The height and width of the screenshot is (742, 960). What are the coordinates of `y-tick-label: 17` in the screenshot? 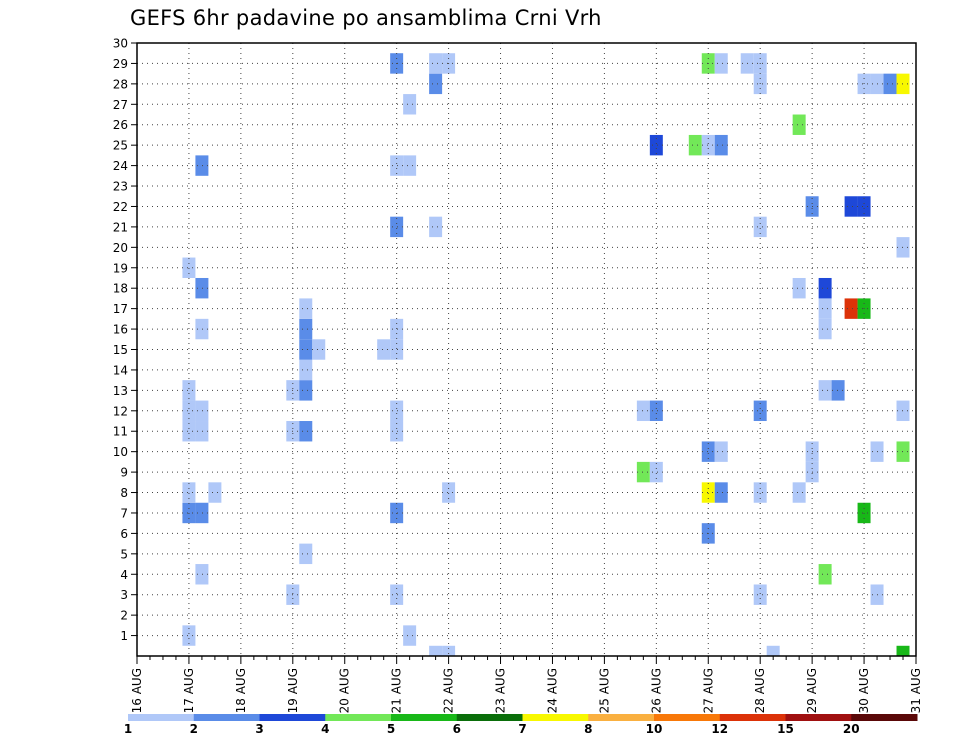 It's located at (120, 309).